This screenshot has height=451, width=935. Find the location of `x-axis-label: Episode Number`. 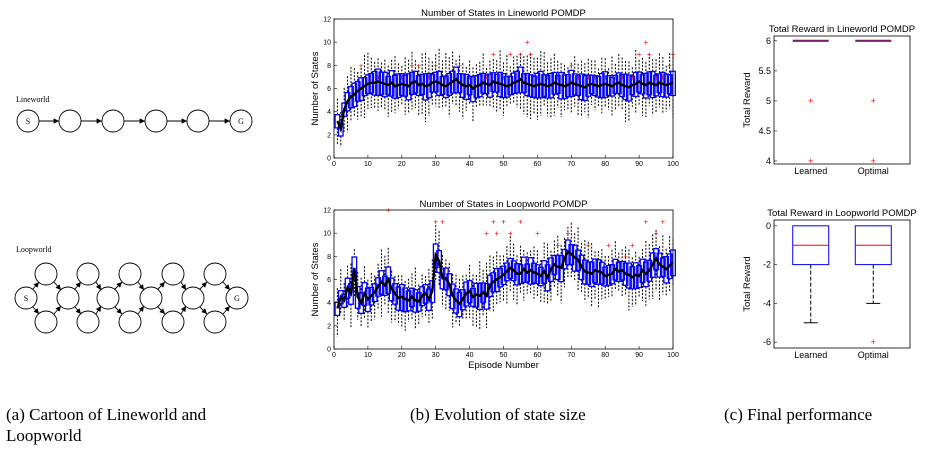

x-axis-label: Episode Number is located at coordinates (503, 365).